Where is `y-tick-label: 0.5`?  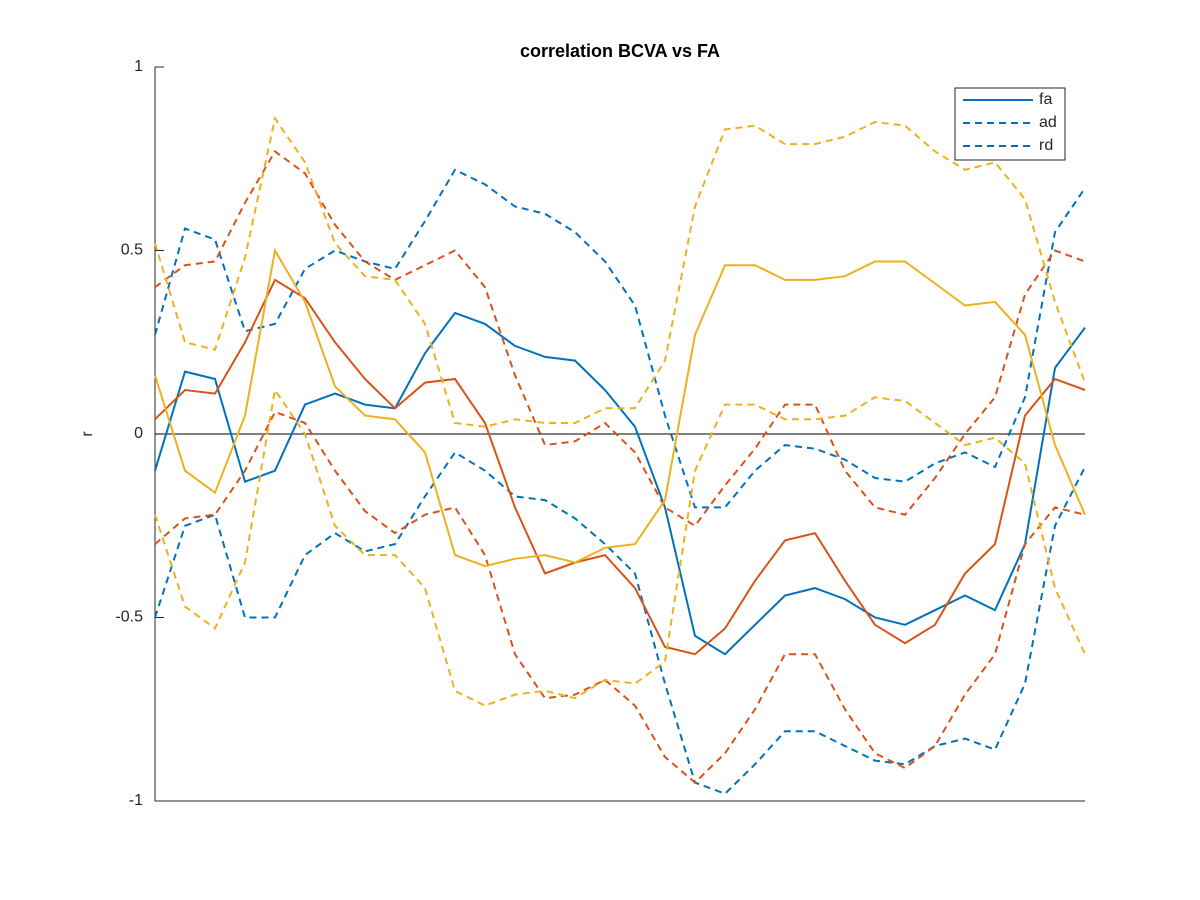 y-tick-label: 0.5 is located at coordinates (132, 250).